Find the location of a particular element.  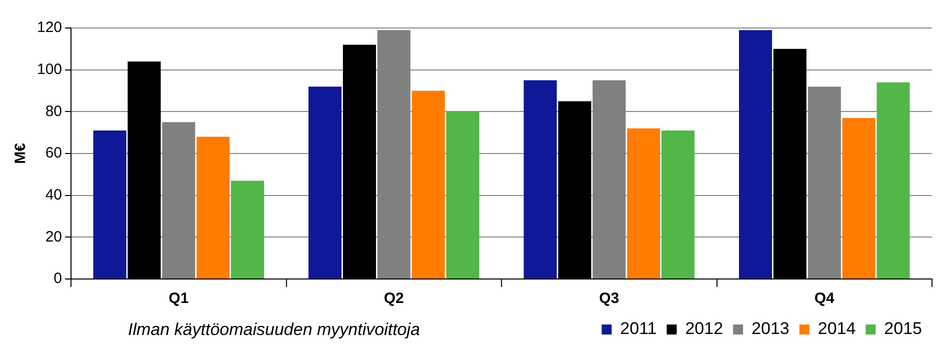

x-tick-label: Q4 is located at coordinates (825, 299).